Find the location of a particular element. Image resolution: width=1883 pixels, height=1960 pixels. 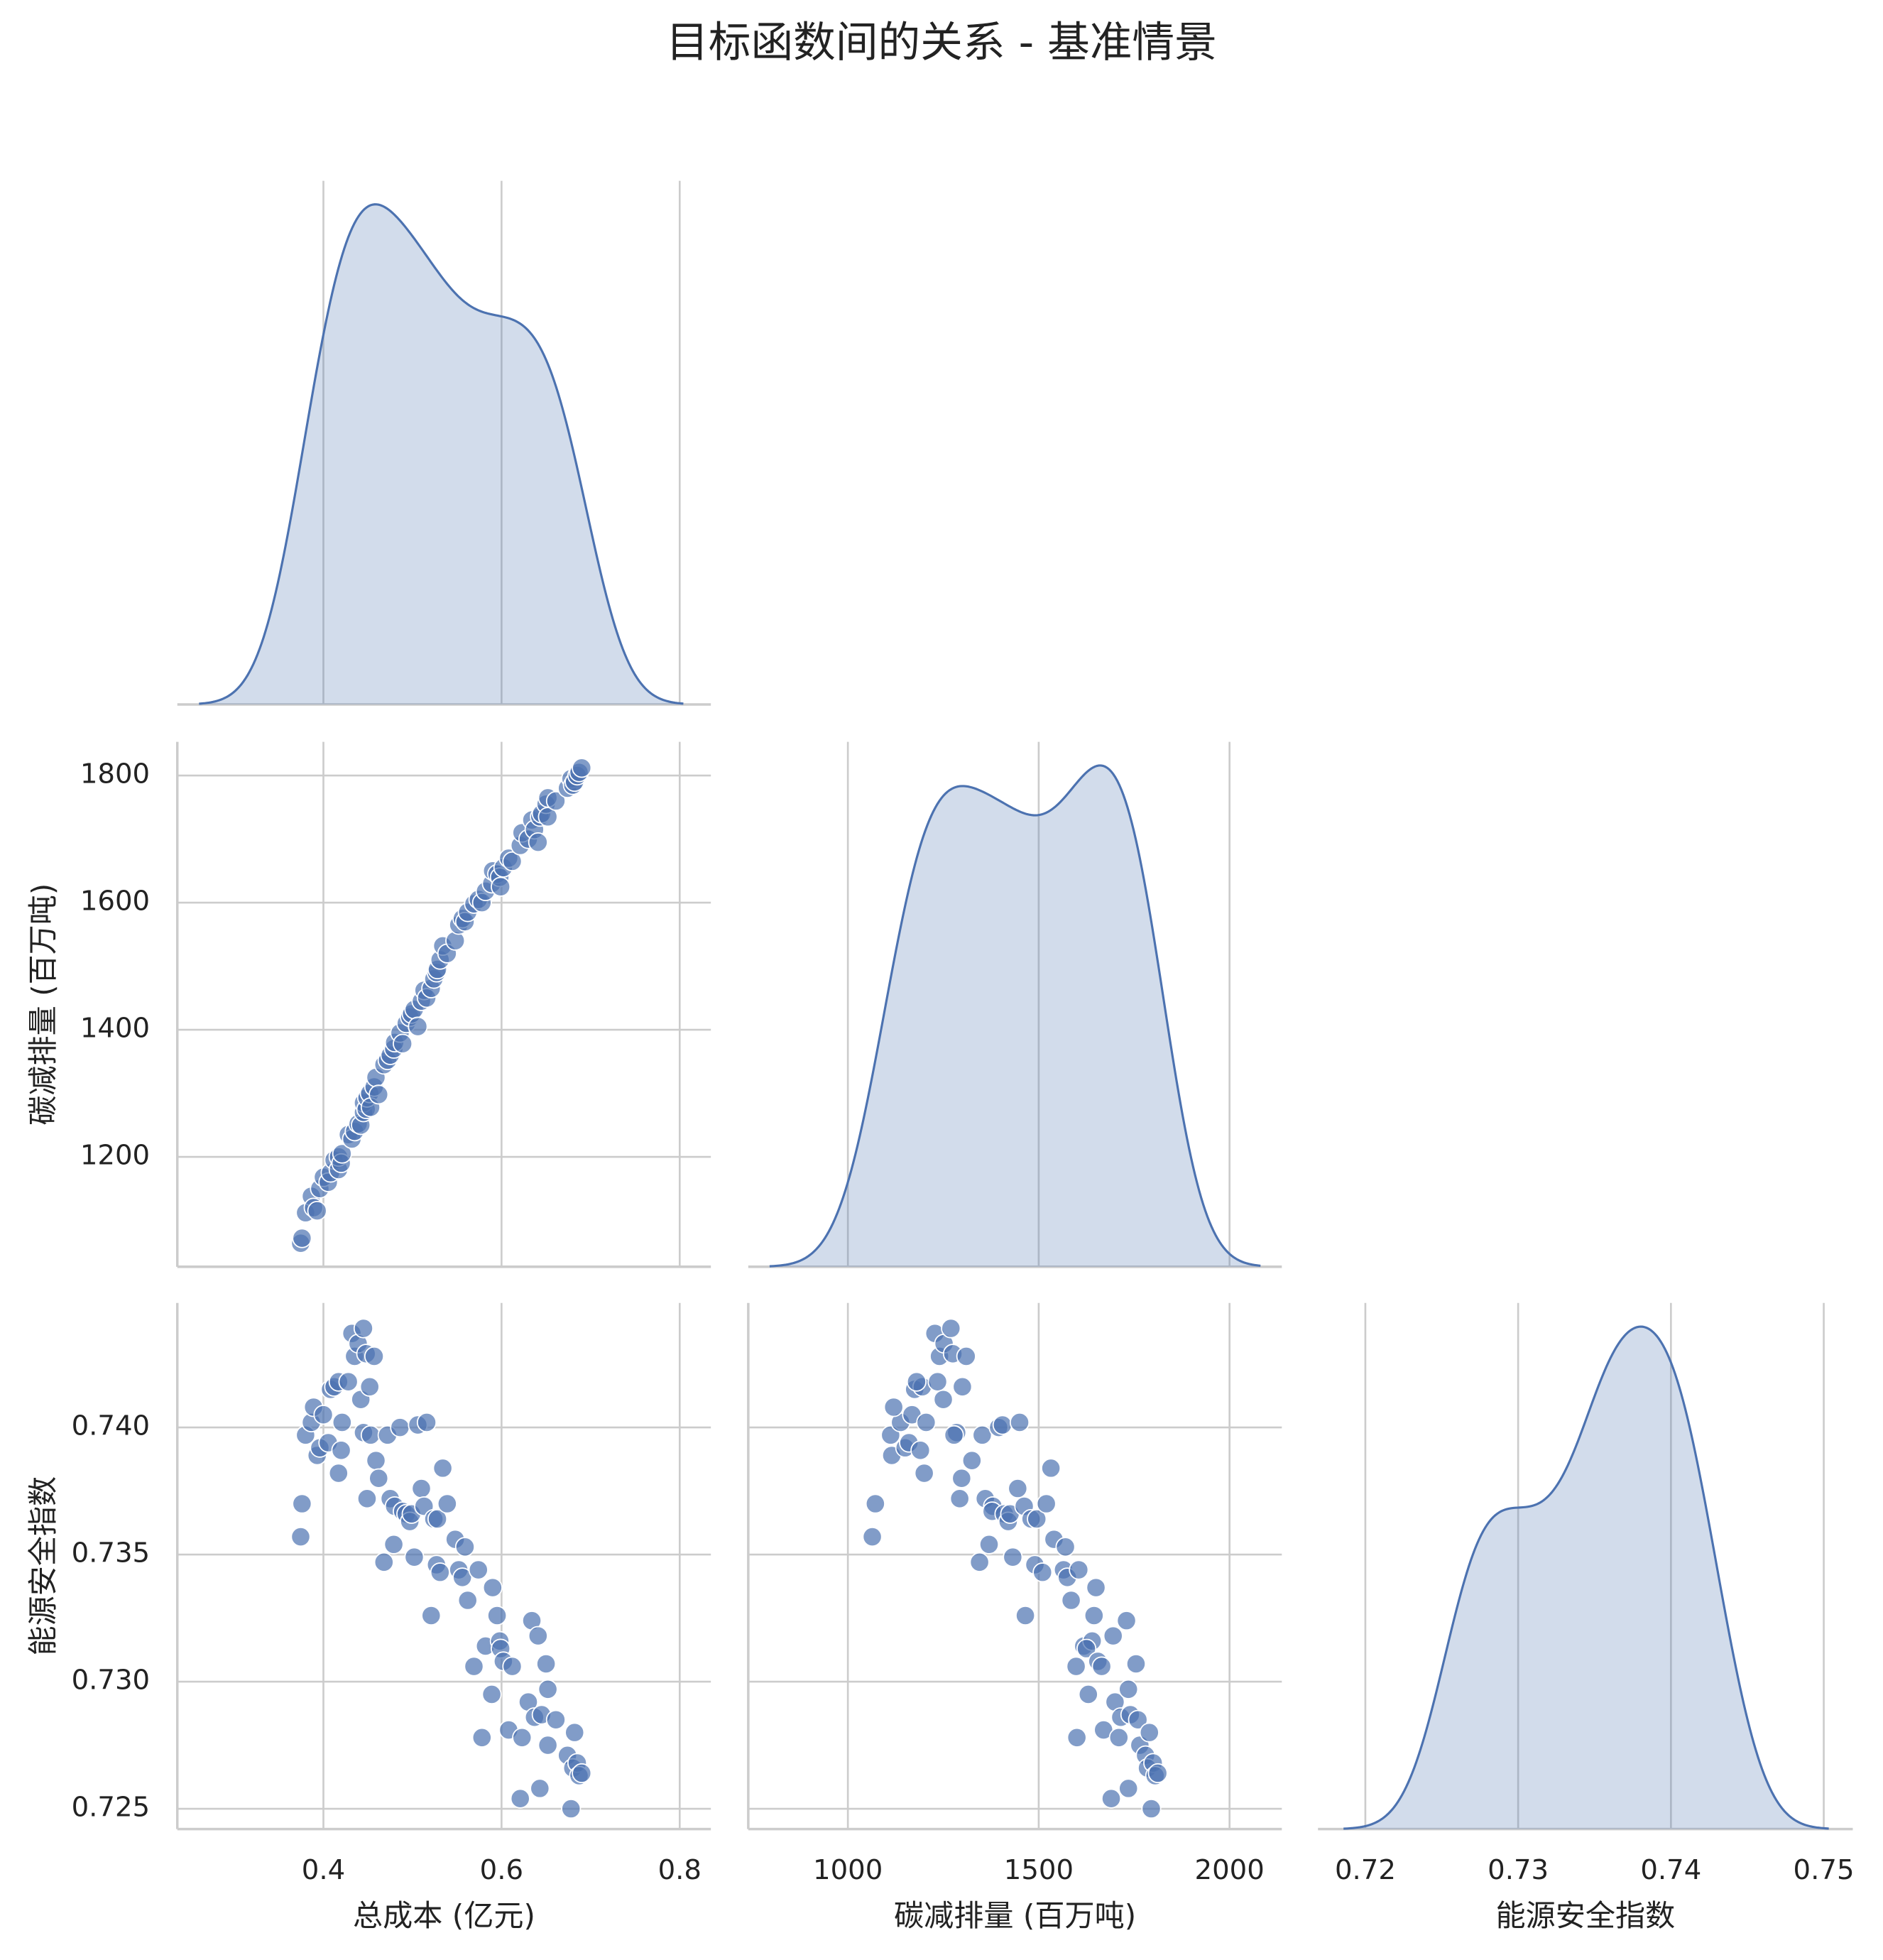

y-tick-label: 0.740 is located at coordinates (111, 1426).